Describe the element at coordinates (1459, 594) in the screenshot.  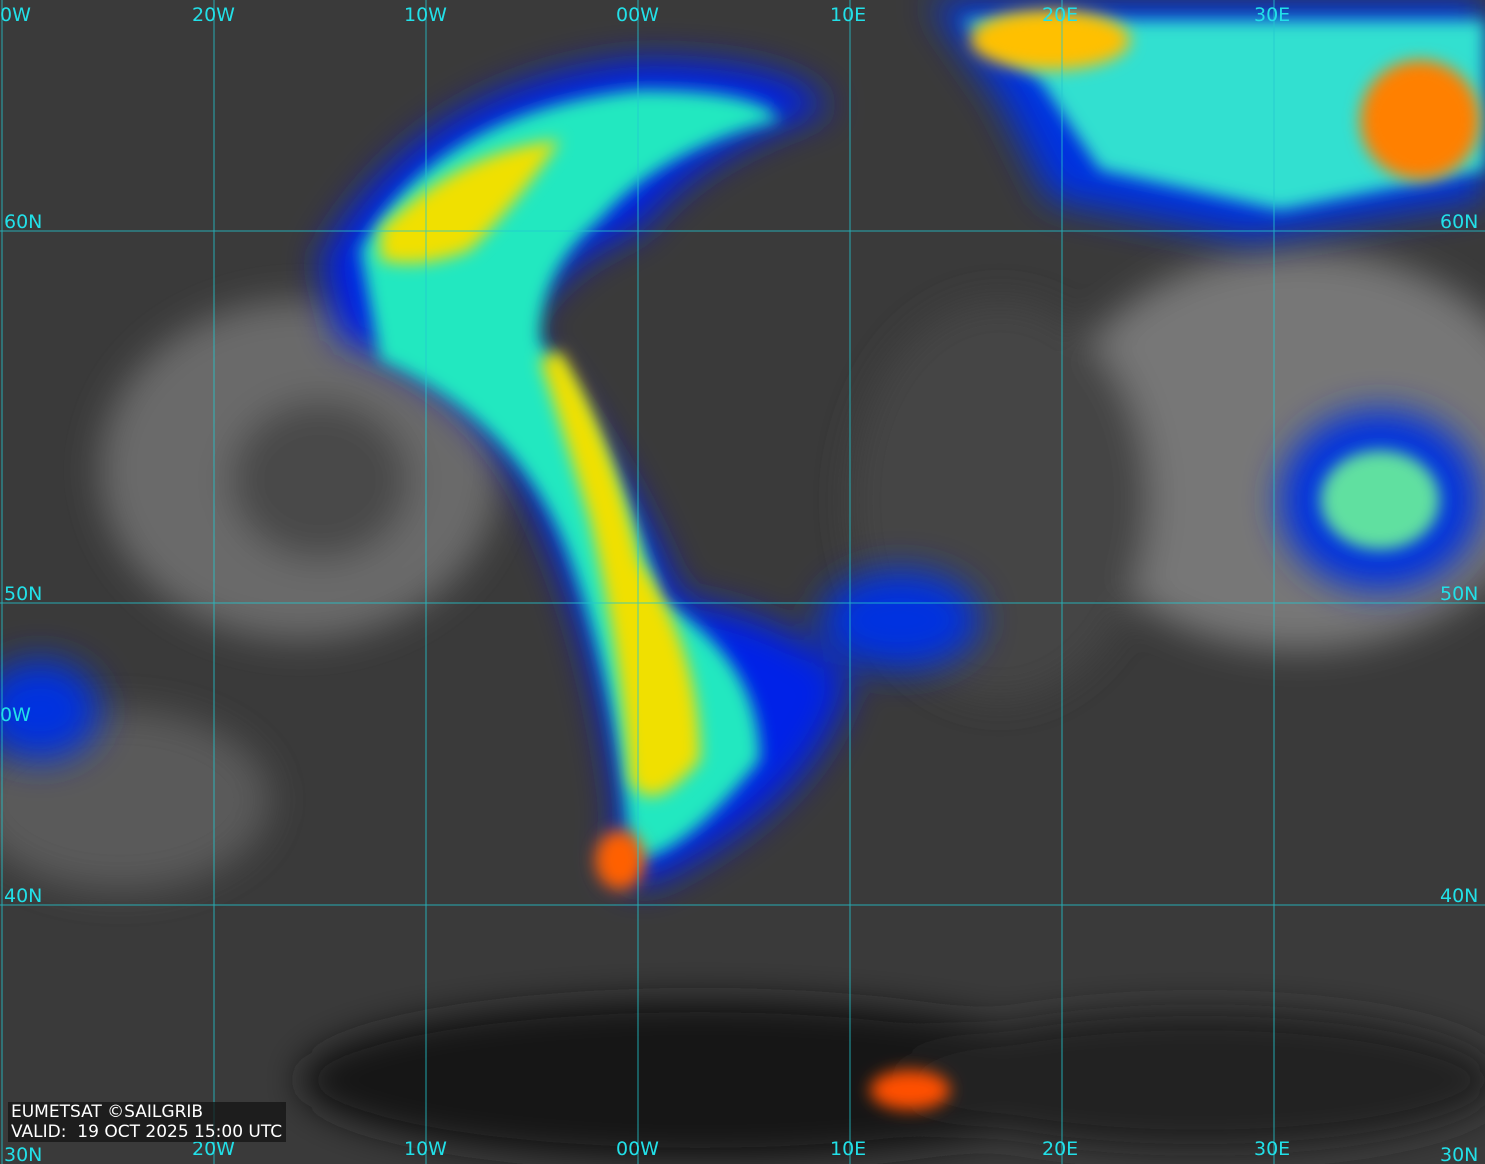
I see `lat-label-right: 50N` at that location.